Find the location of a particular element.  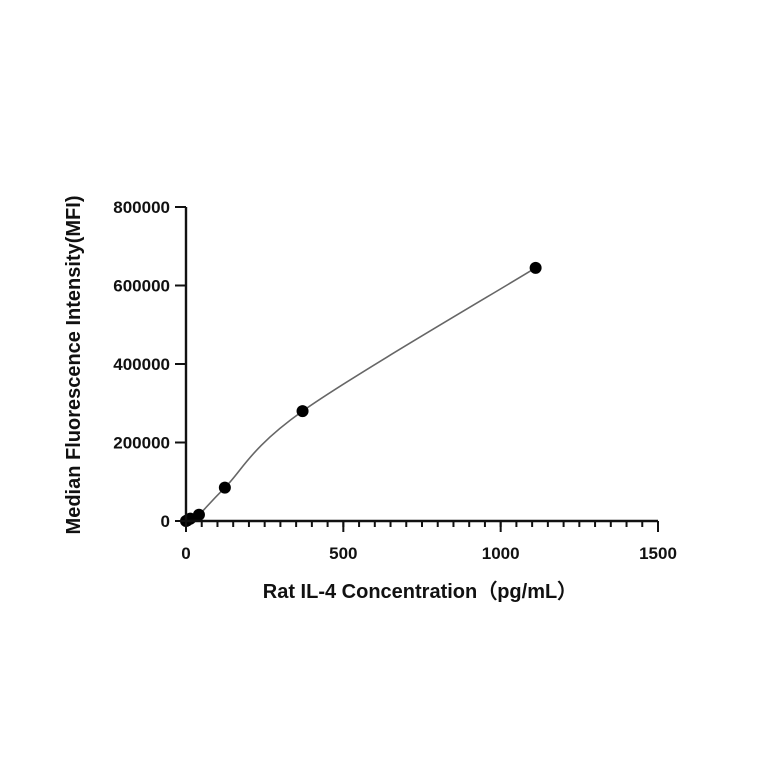

x-tick-label: 1000 is located at coordinates (501, 553).